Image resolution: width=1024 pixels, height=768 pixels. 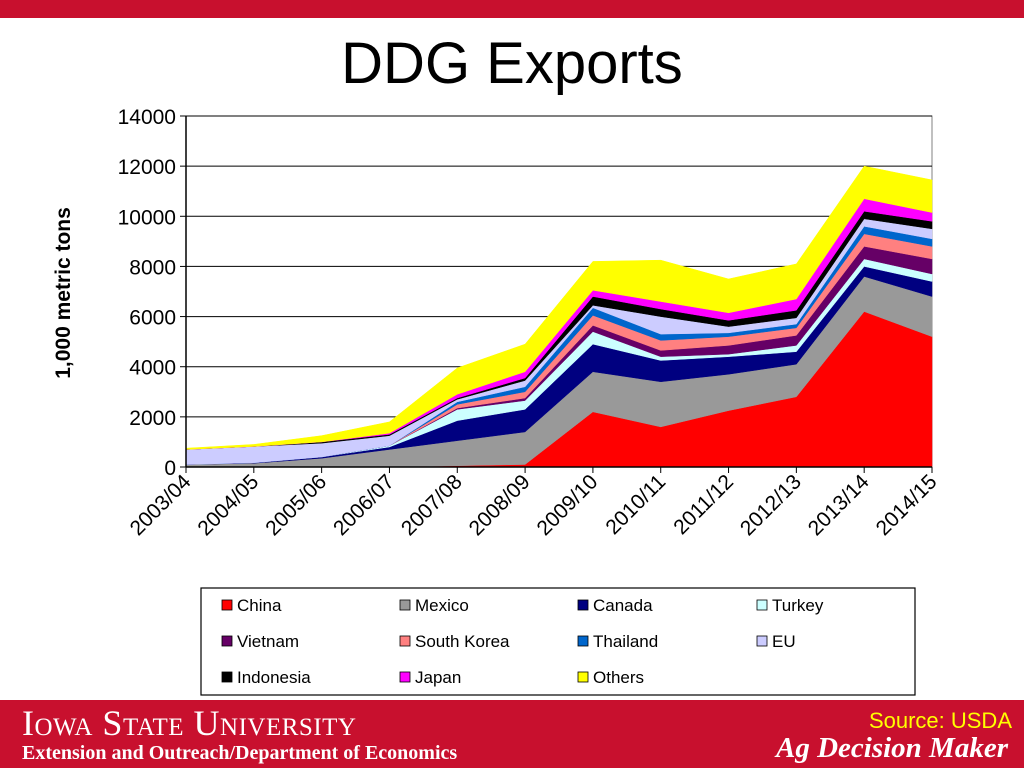 I want to click on legend-label: South Korea, so click(x=462, y=641).